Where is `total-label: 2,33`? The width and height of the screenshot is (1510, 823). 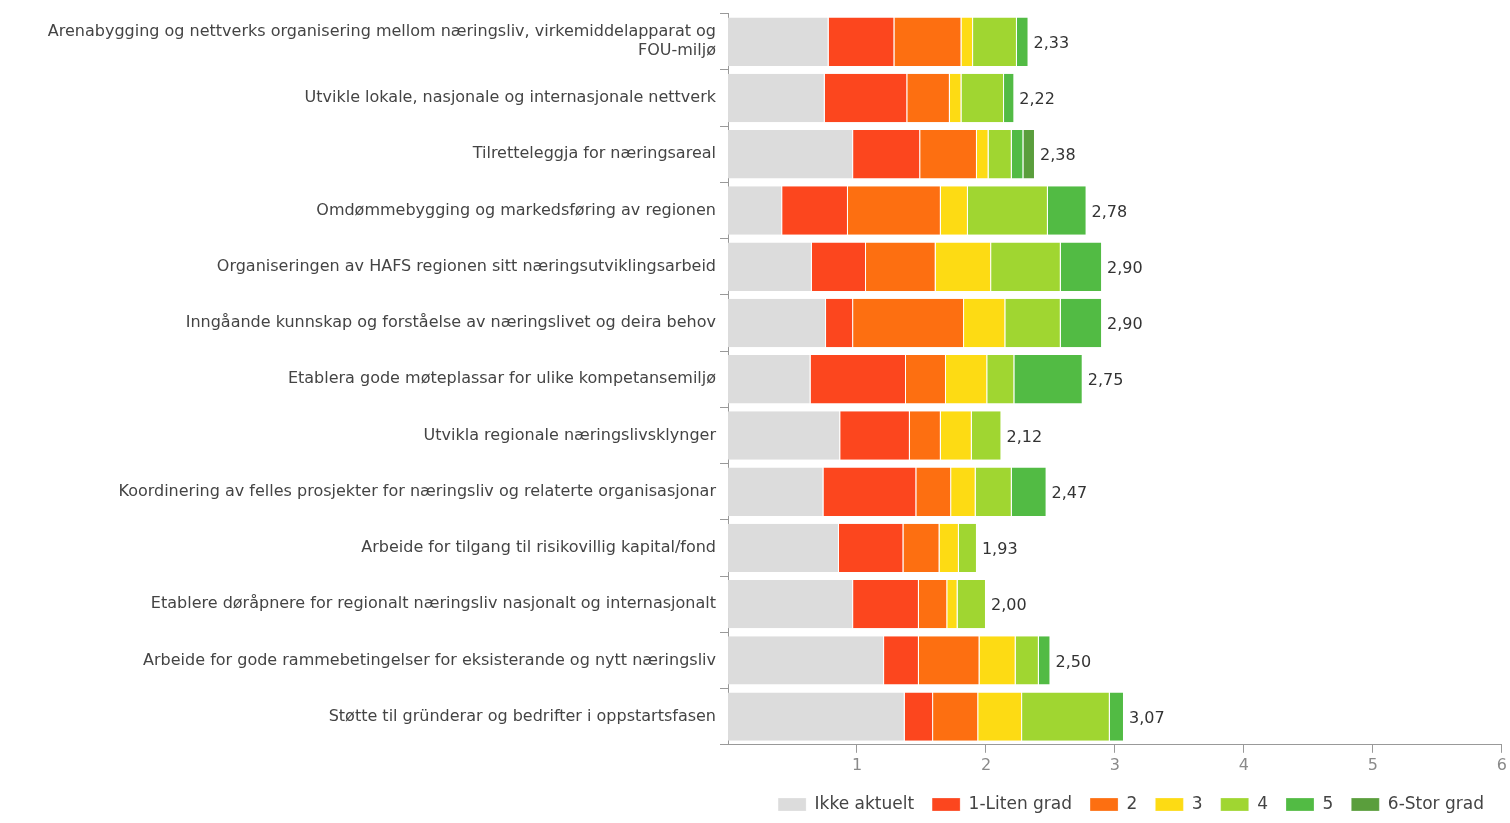 total-label: 2,33 is located at coordinates (1051, 42).